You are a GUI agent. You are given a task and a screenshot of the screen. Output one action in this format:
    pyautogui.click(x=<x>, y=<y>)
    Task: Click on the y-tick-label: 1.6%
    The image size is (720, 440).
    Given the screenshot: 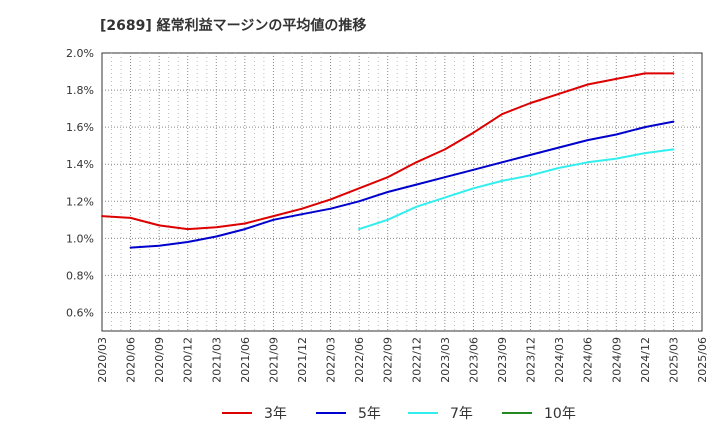 What is the action you would take?
    pyautogui.click(x=80, y=127)
    